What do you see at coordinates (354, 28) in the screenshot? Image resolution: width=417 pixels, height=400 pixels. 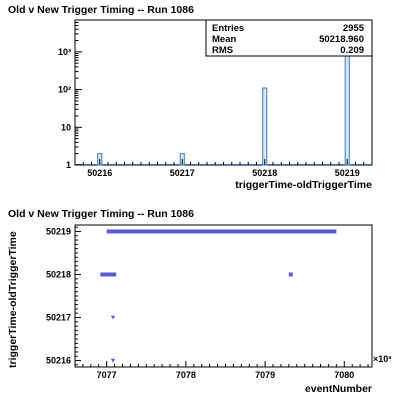 I see `stats-entries-value: 2955` at bounding box center [354, 28].